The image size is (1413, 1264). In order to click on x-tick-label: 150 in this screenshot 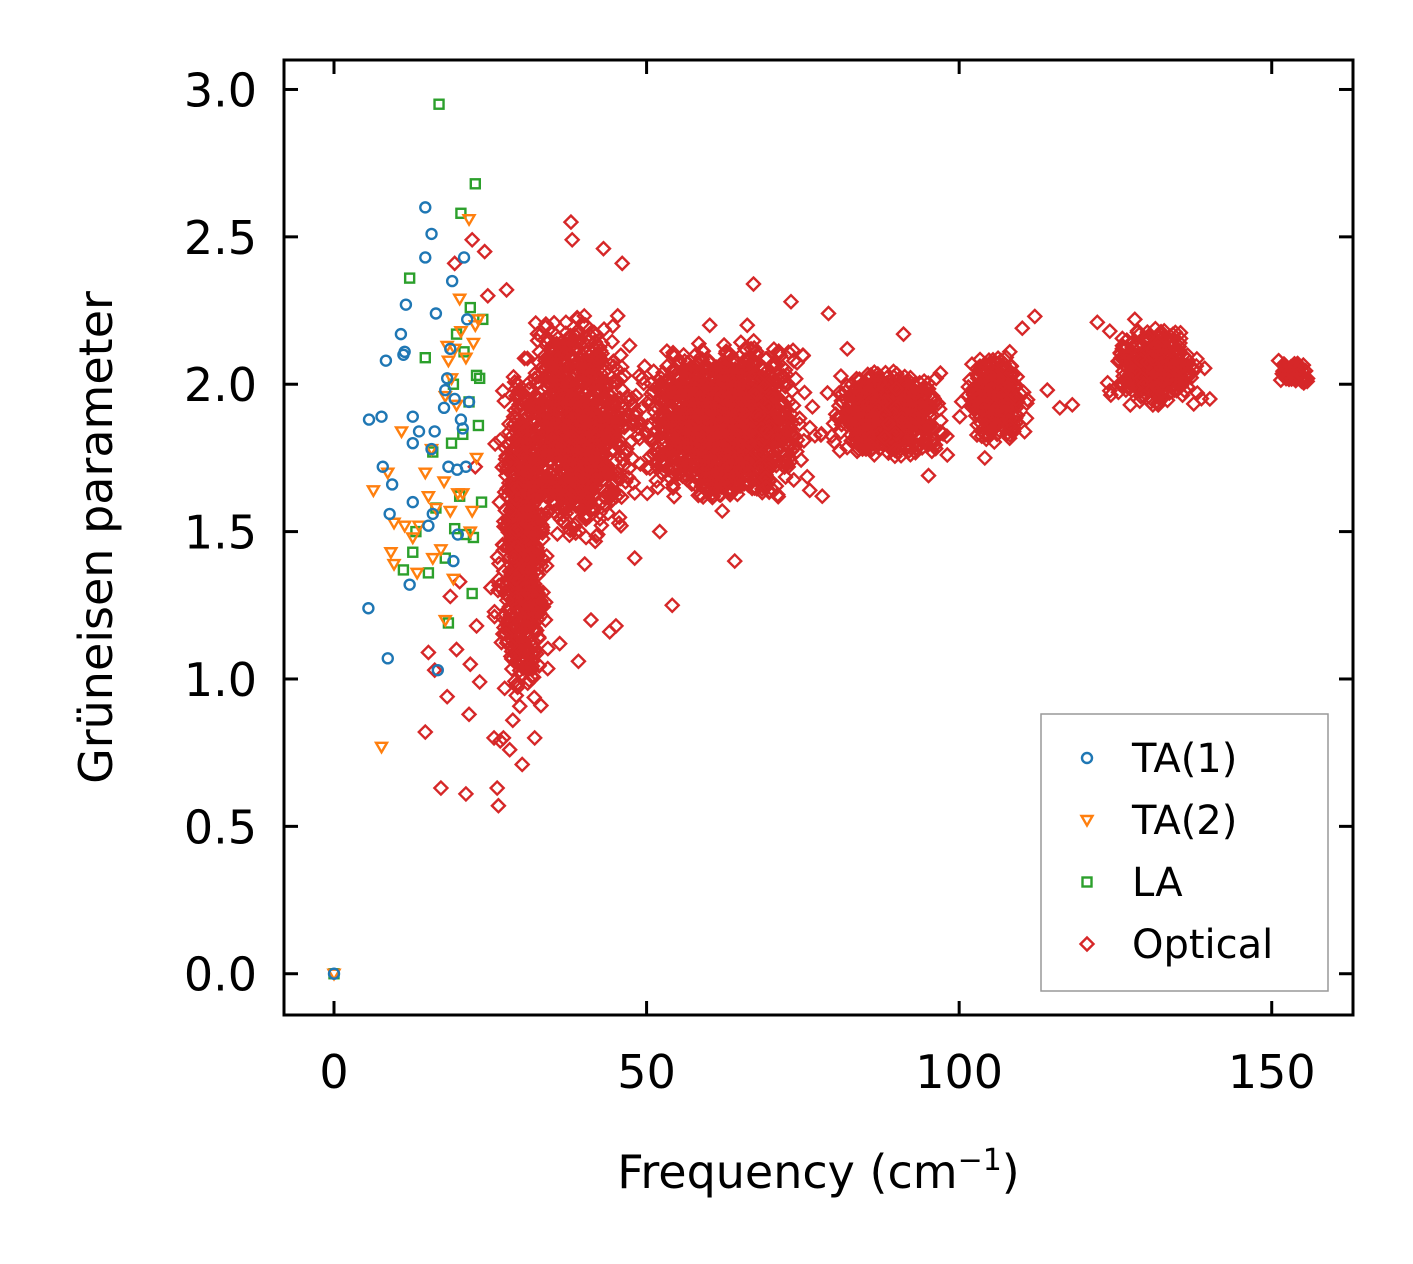, I will do `click(1272, 1072)`.